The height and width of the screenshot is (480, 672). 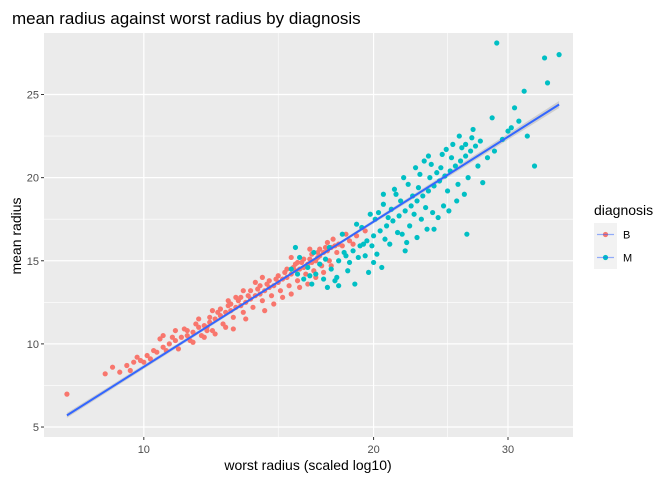 I want to click on y-tick-label: 10, so click(x=33, y=345).